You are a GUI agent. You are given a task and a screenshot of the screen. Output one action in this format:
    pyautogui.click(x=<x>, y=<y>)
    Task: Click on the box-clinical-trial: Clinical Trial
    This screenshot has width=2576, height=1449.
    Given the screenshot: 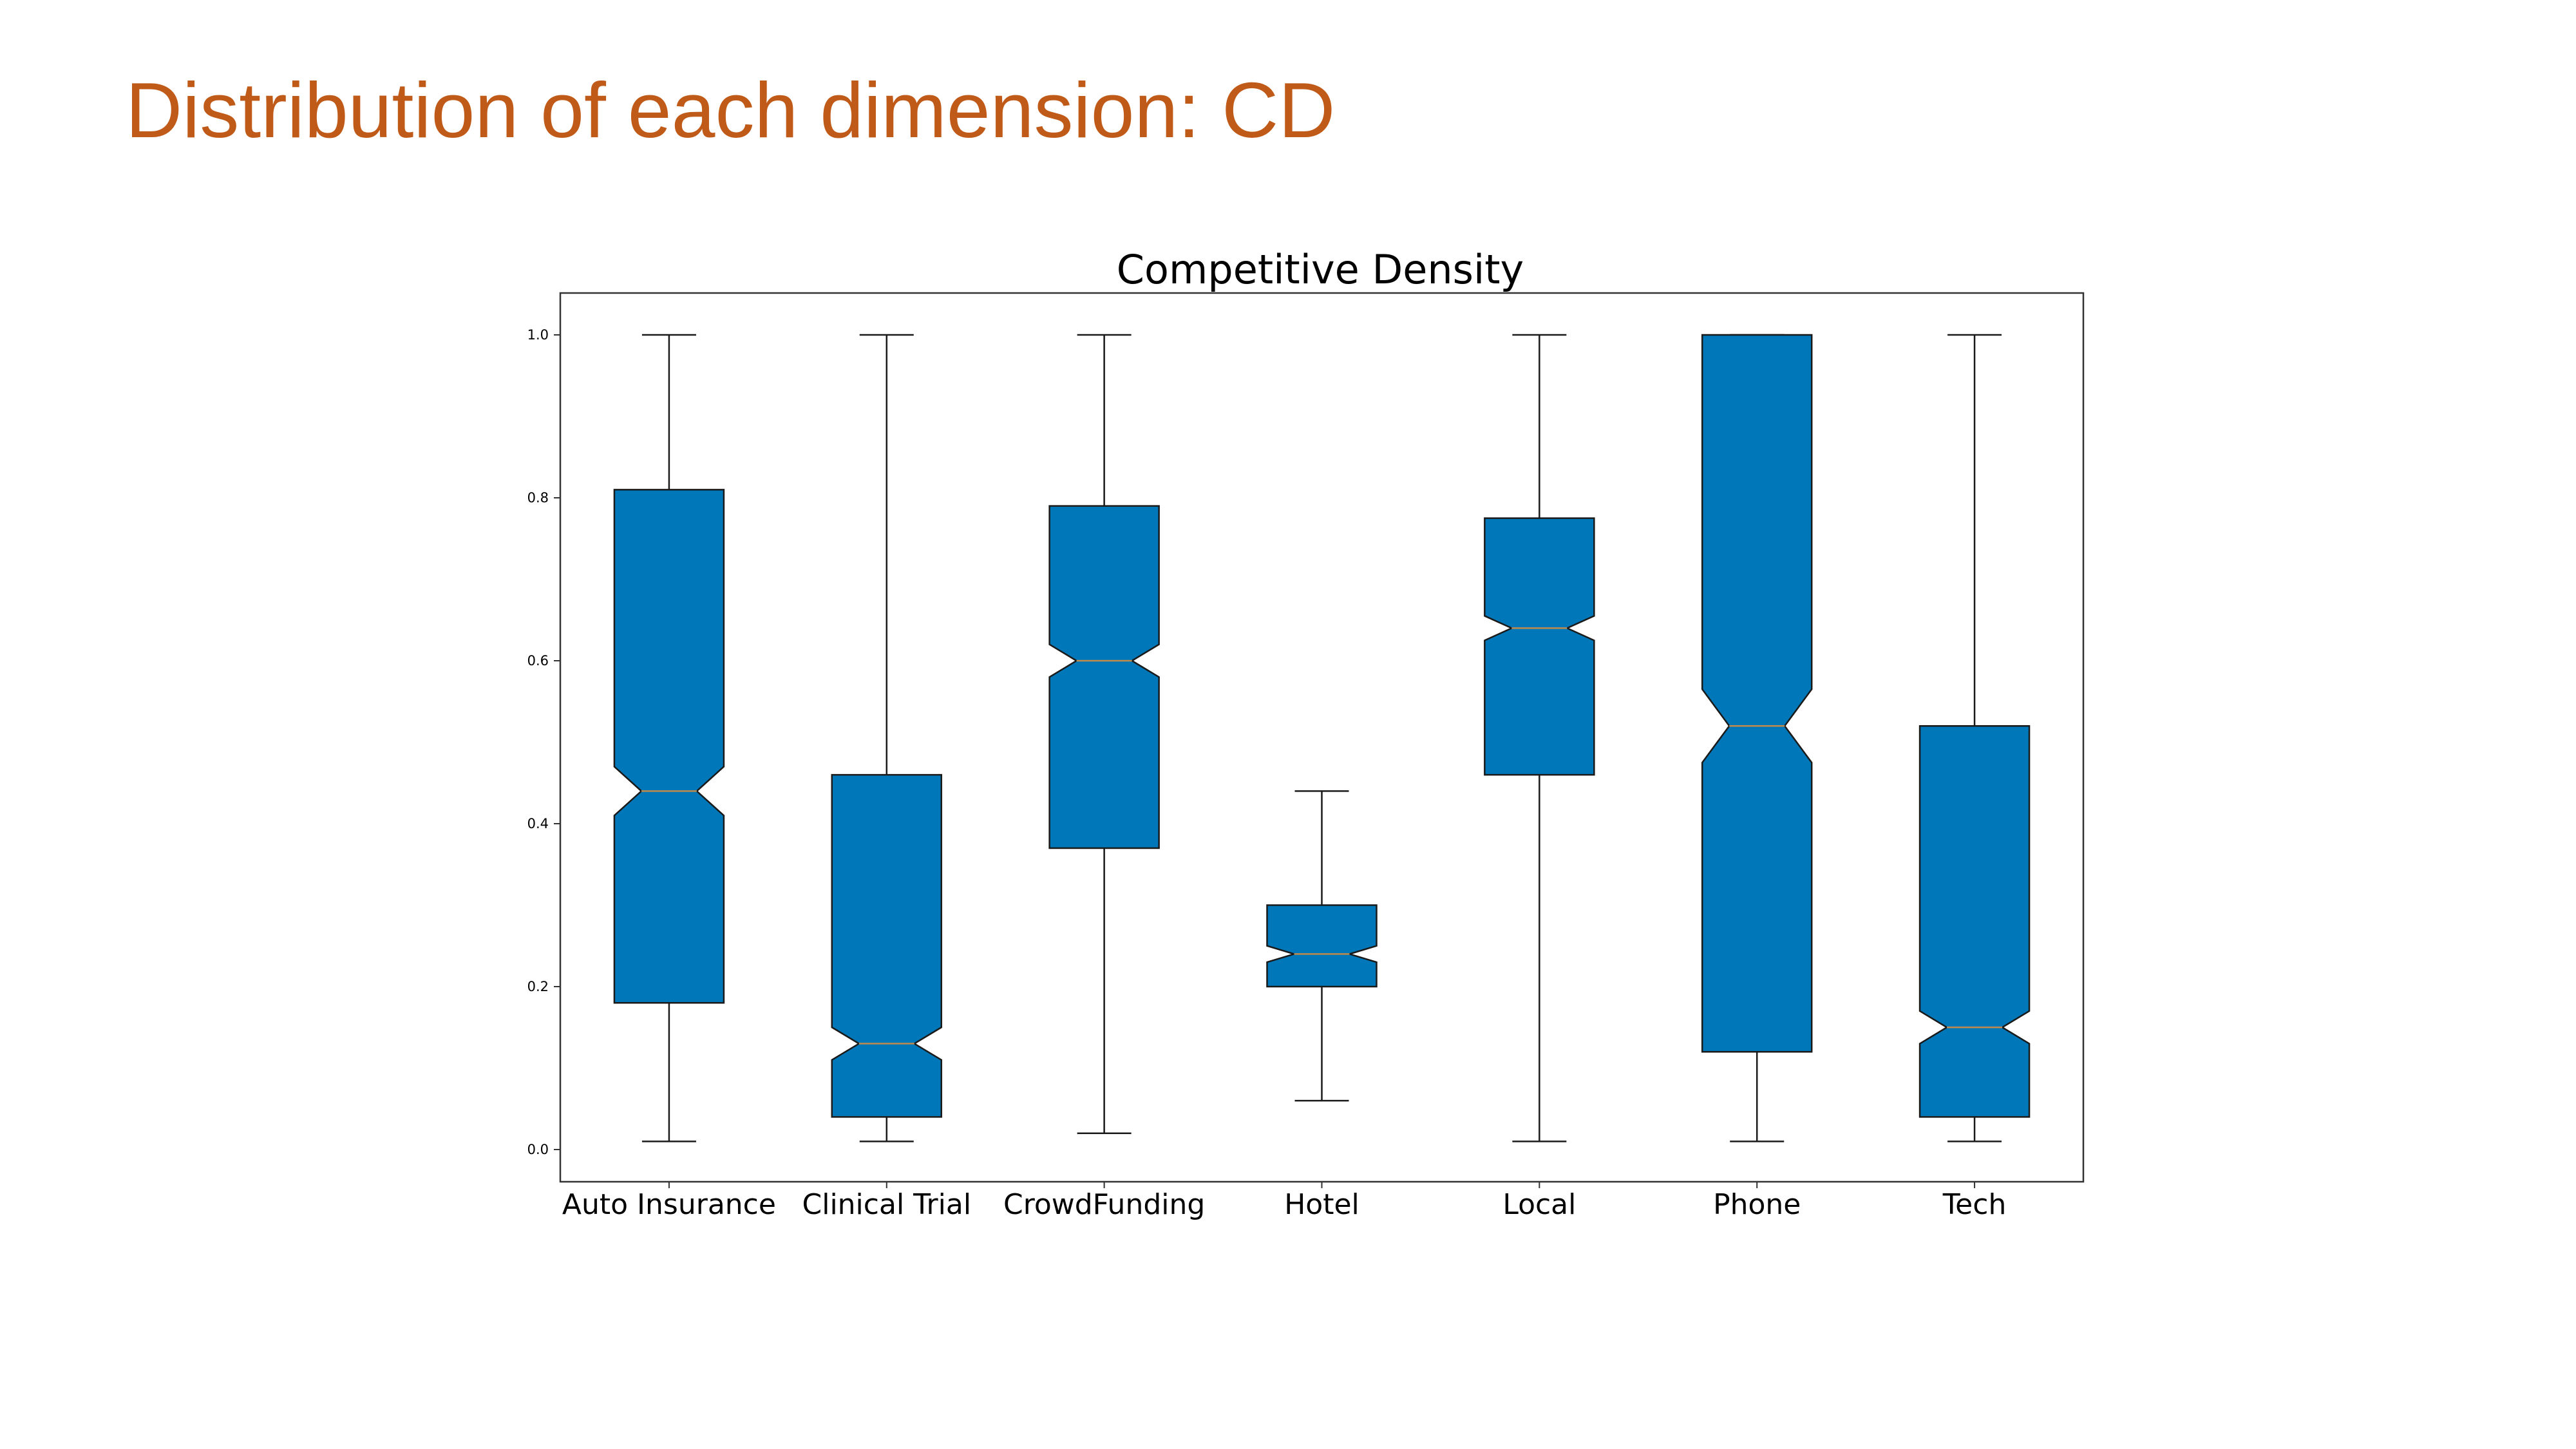 What is the action you would take?
    pyautogui.click(x=887, y=778)
    